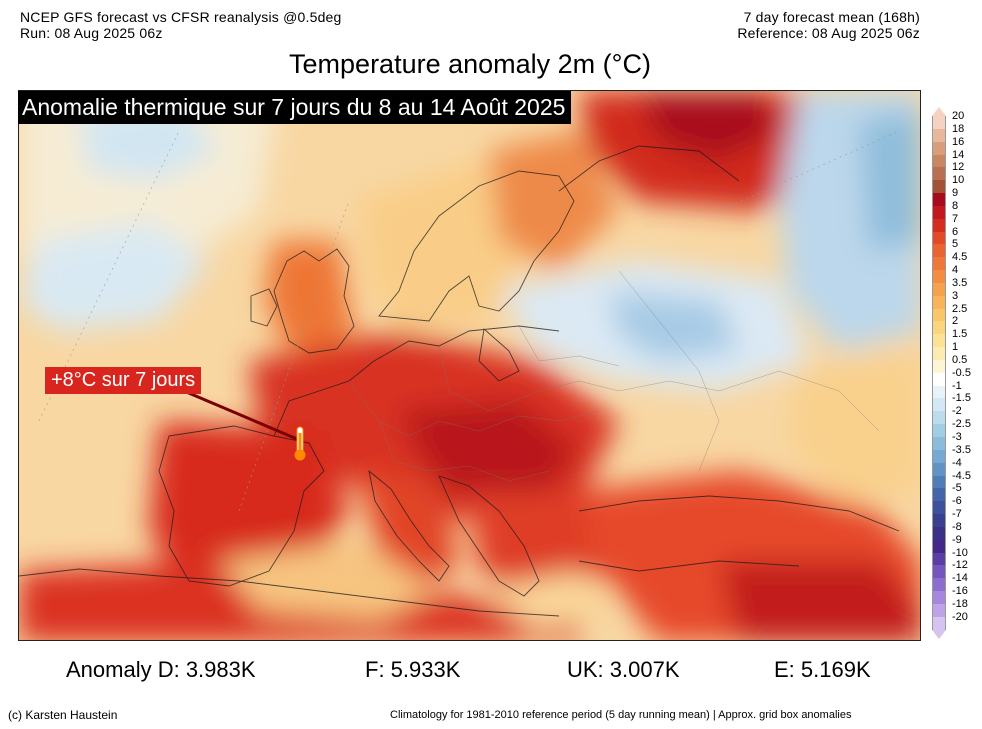 This screenshot has width=982, height=729. What do you see at coordinates (958, 154) in the screenshot?
I see `colorbar-label: 14` at bounding box center [958, 154].